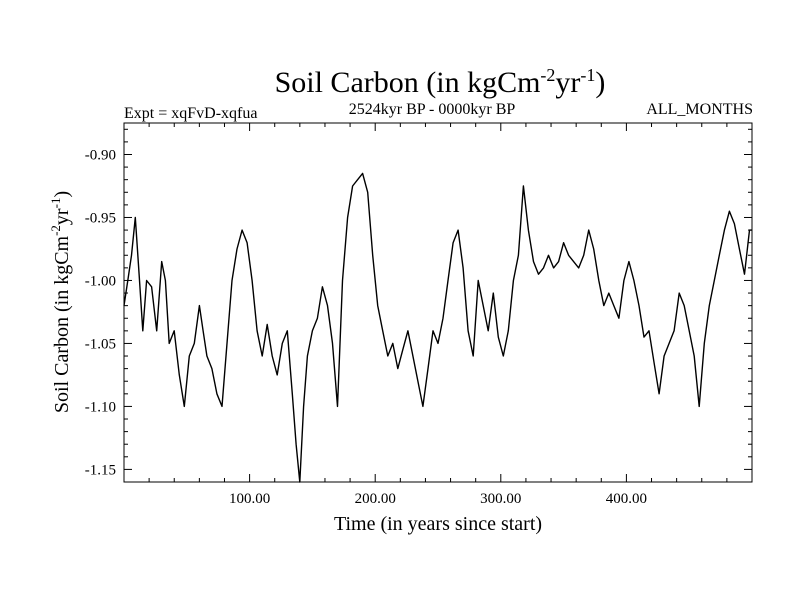  What do you see at coordinates (600, 82) in the screenshot?
I see `chart-title-end: )` at bounding box center [600, 82].